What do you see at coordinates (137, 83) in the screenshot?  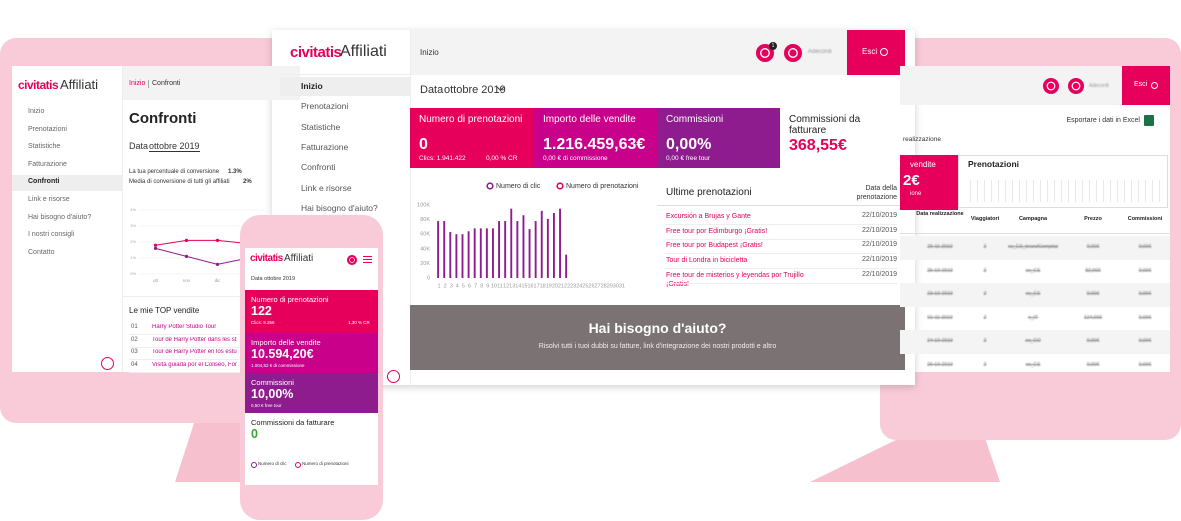 I see `breadcrumb: Inizio` at bounding box center [137, 83].